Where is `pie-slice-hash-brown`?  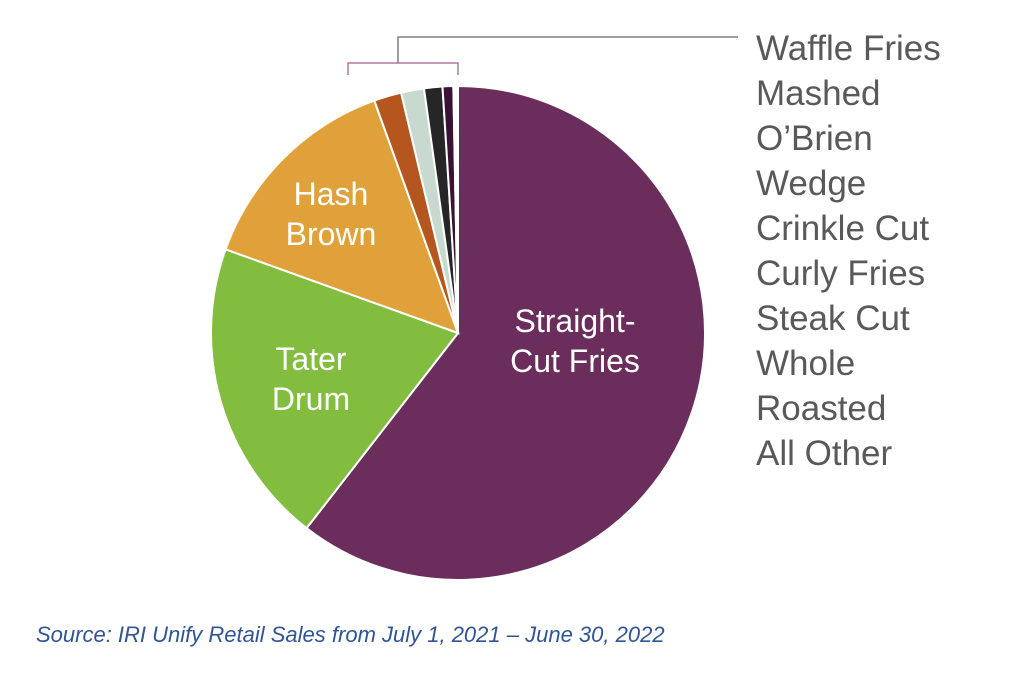 pie-slice-hash-brown is located at coordinates (342, 217).